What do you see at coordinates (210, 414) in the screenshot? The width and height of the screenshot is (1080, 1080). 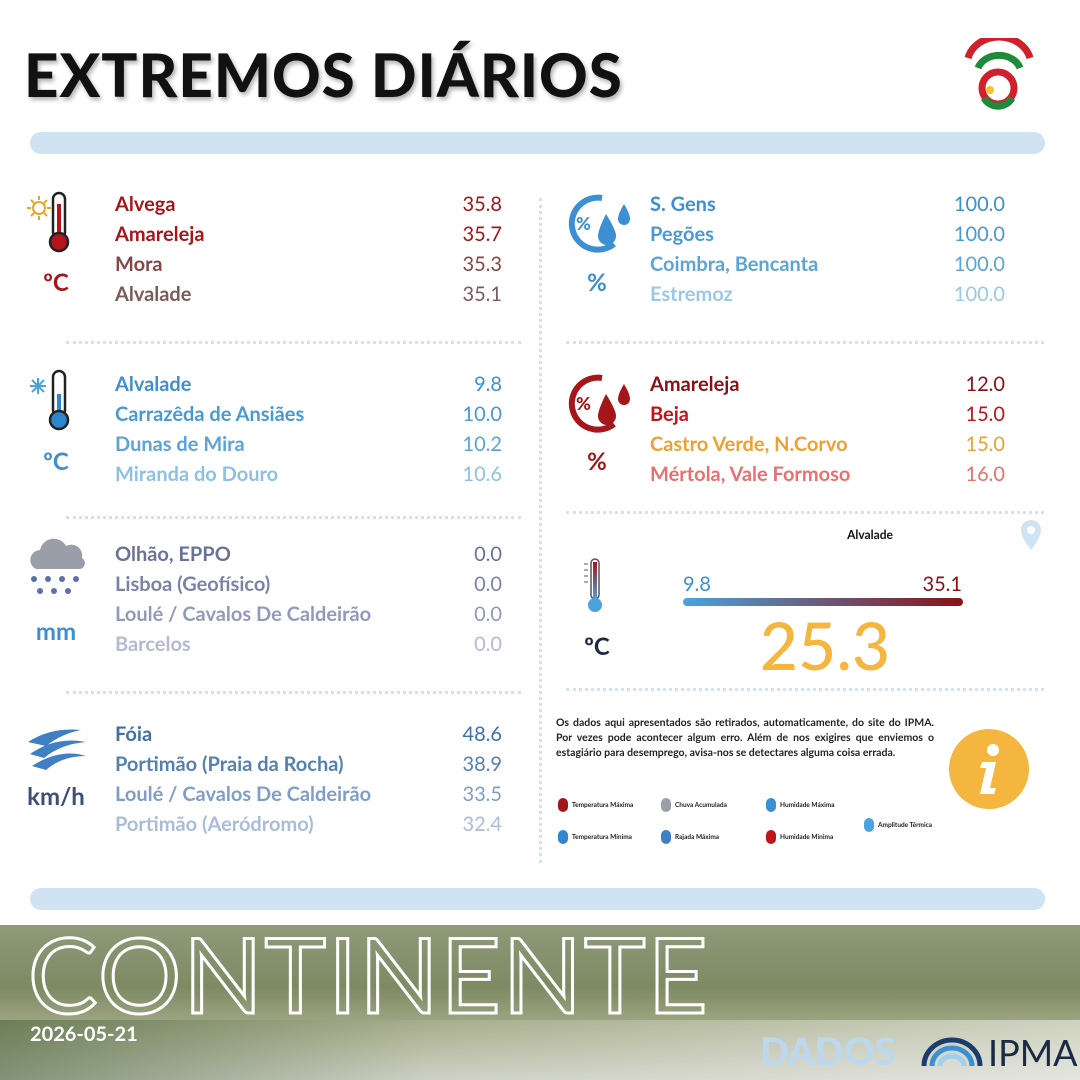 I see `station-name: Carrazêda de Ansiães` at bounding box center [210, 414].